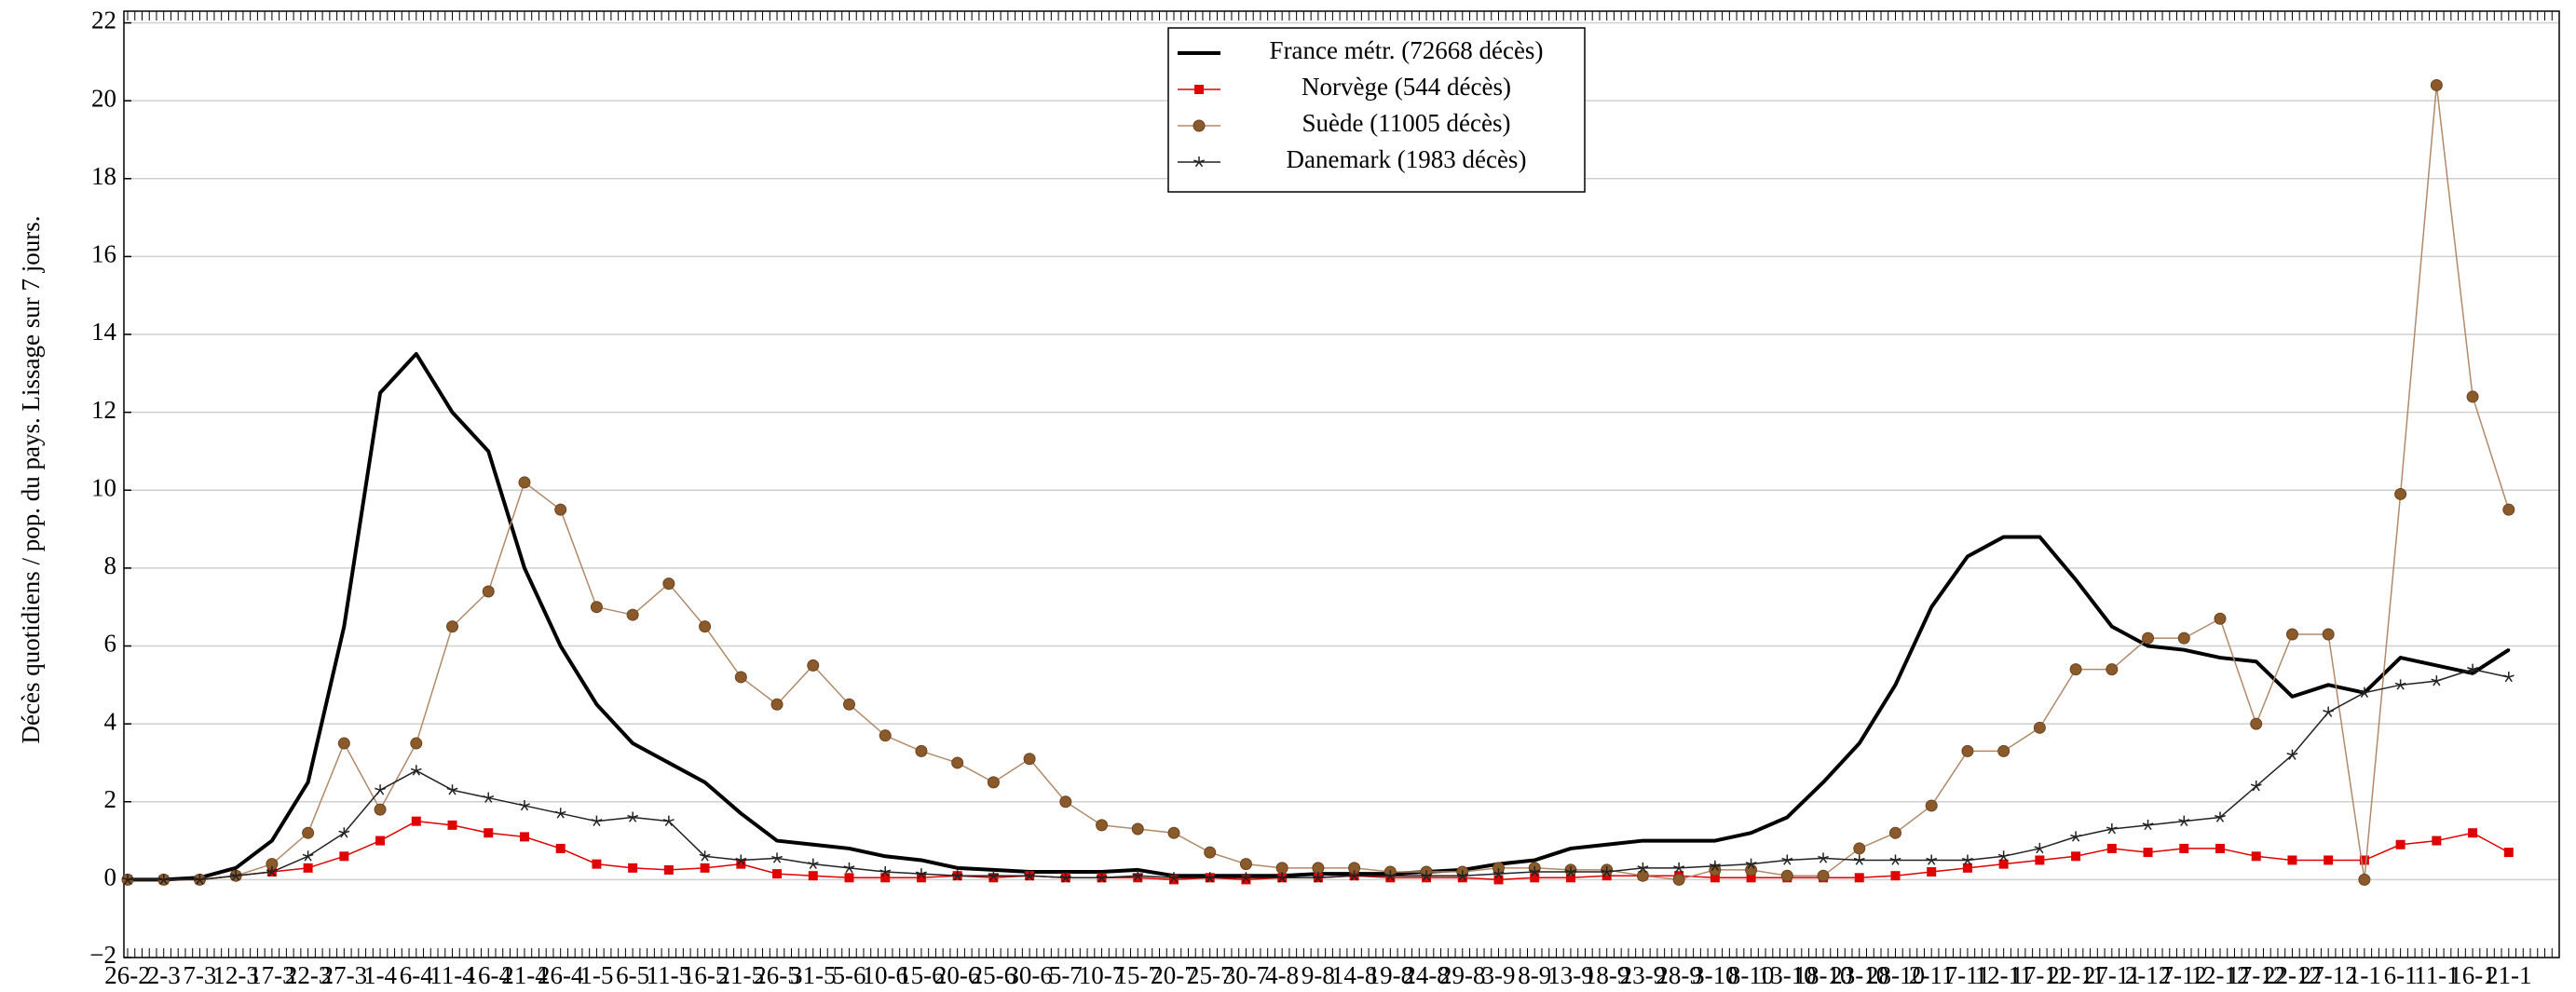  I want to click on x-tick-label: 30-6, so click(1029, 975).